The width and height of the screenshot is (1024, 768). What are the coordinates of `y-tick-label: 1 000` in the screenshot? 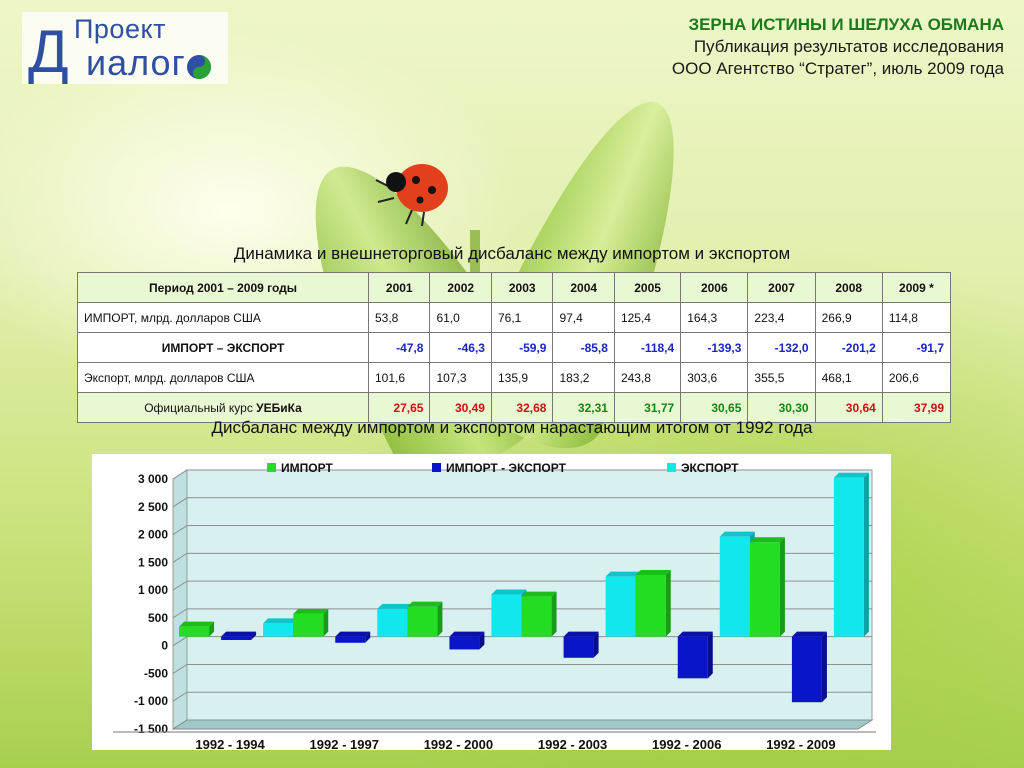 It's located at (153, 590).